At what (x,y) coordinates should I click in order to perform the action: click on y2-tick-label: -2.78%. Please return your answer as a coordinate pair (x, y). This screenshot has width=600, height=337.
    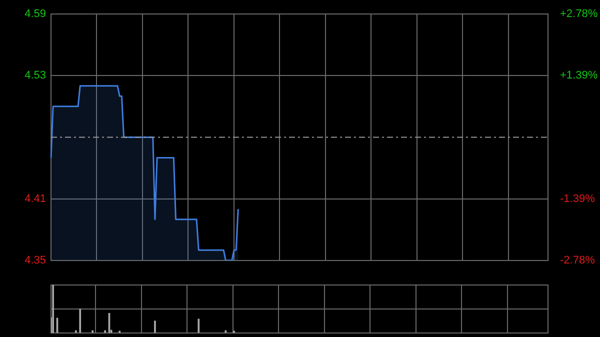
    Looking at the image, I should click on (578, 260).